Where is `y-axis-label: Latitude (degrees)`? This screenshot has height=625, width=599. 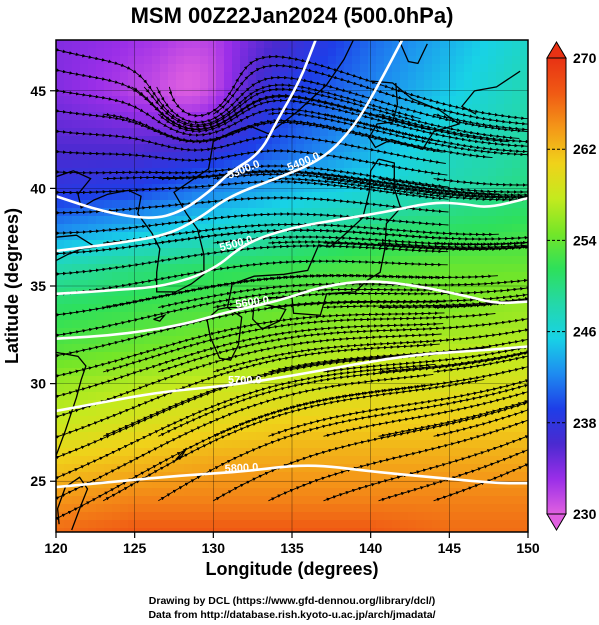
y-axis-label: Latitude (degrees) is located at coordinates (12, 286).